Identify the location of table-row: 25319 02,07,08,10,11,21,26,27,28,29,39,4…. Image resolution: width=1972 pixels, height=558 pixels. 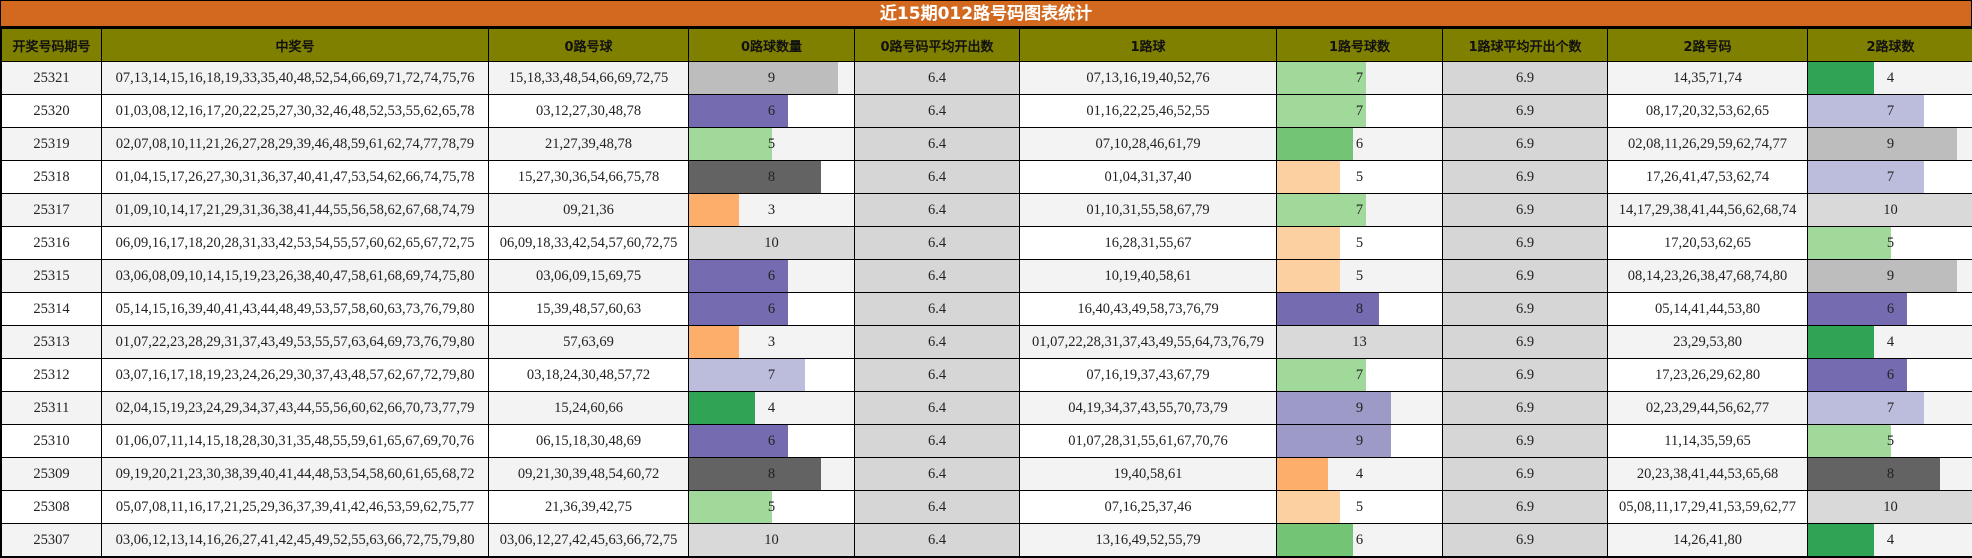
(986, 144).